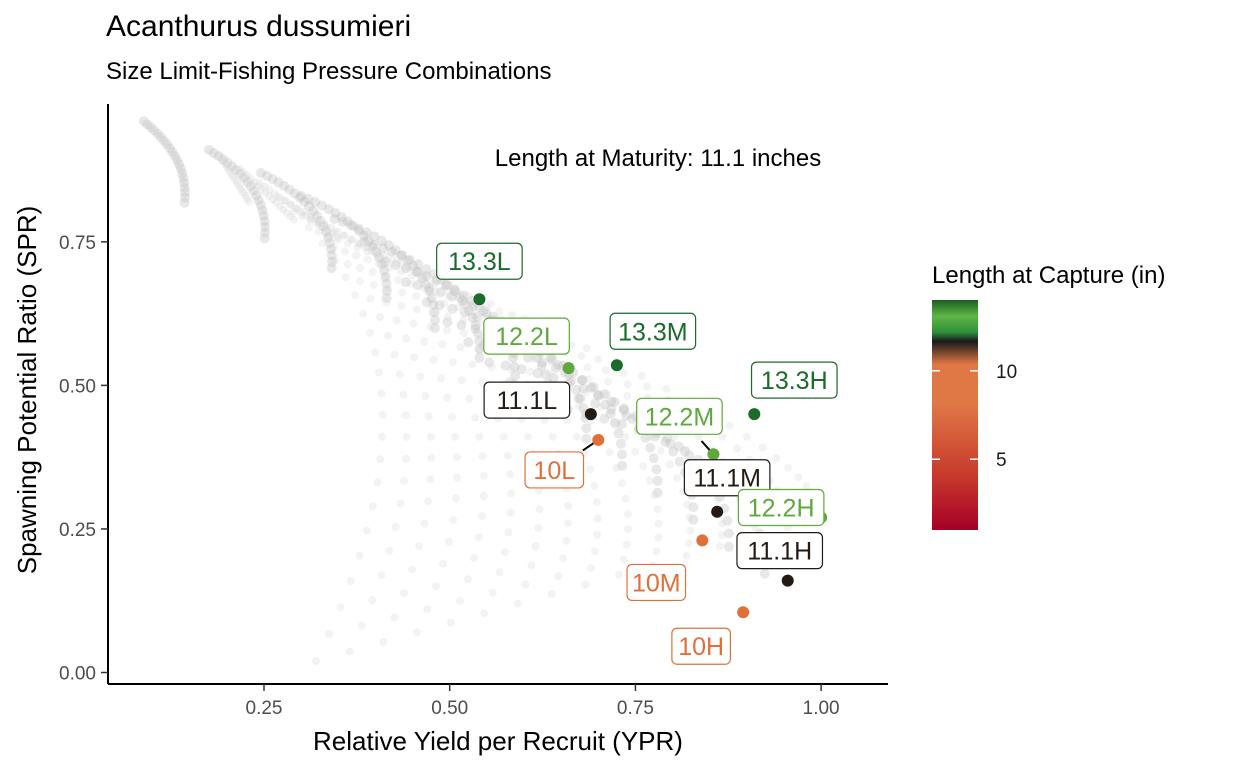  Describe the element at coordinates (77, 243) in the screenshot. I see `y-tick-label: 0.75` at that location.